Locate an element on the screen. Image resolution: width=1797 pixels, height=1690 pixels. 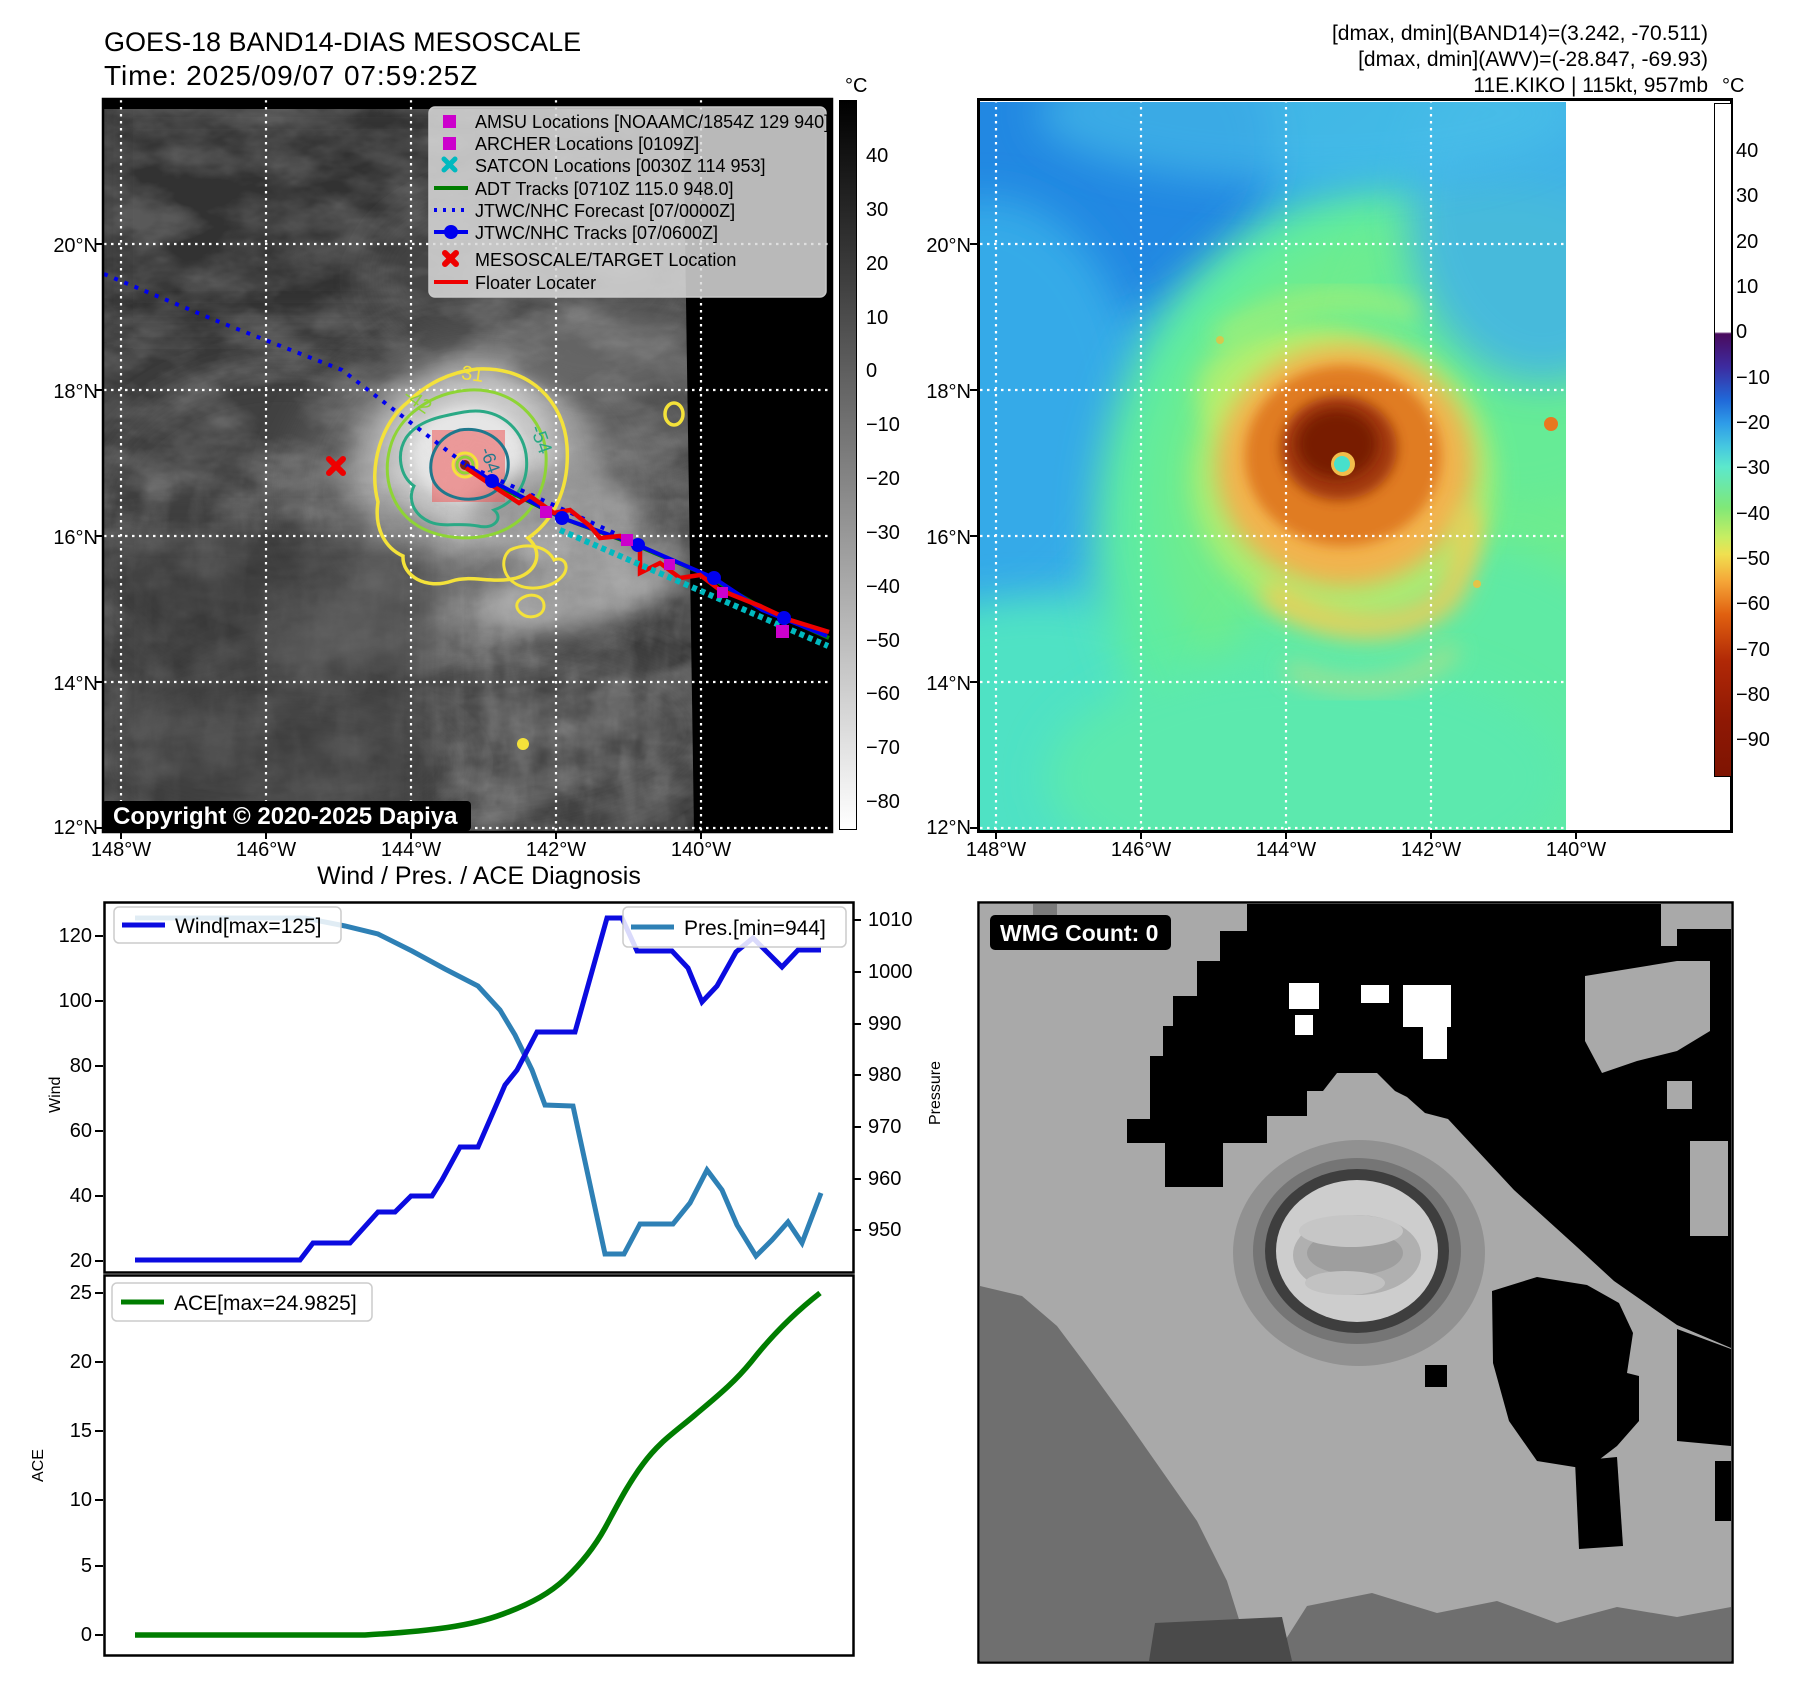
svg-text: MESOSCALE/TARGET Location is located at coordinates (605, 260).